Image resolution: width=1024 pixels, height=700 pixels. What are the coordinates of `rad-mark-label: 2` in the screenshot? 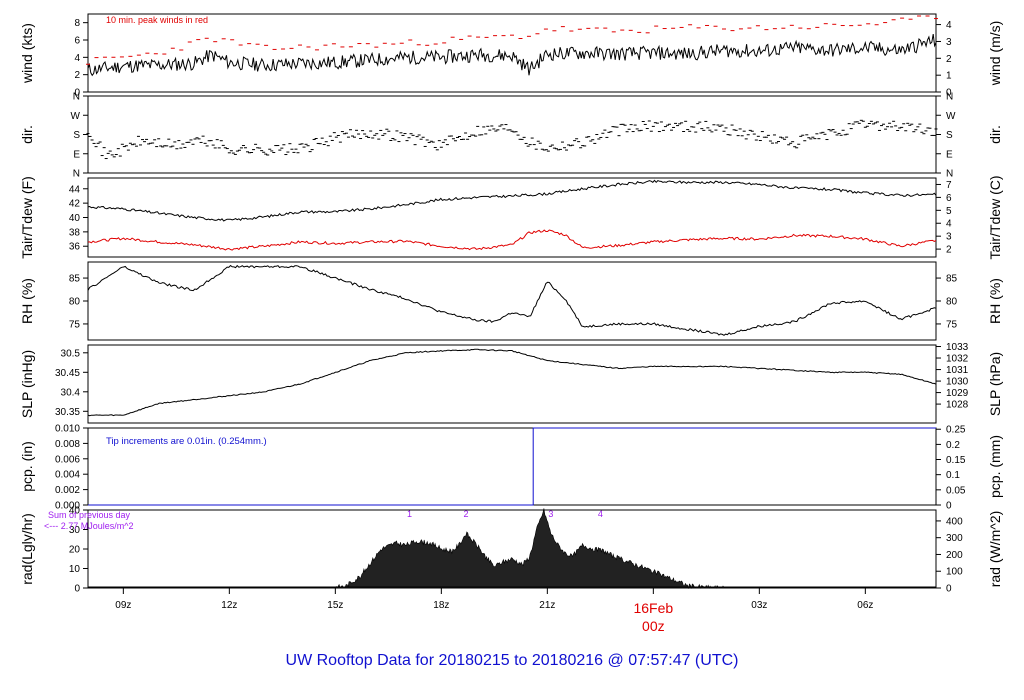 It's located at (466, 514).